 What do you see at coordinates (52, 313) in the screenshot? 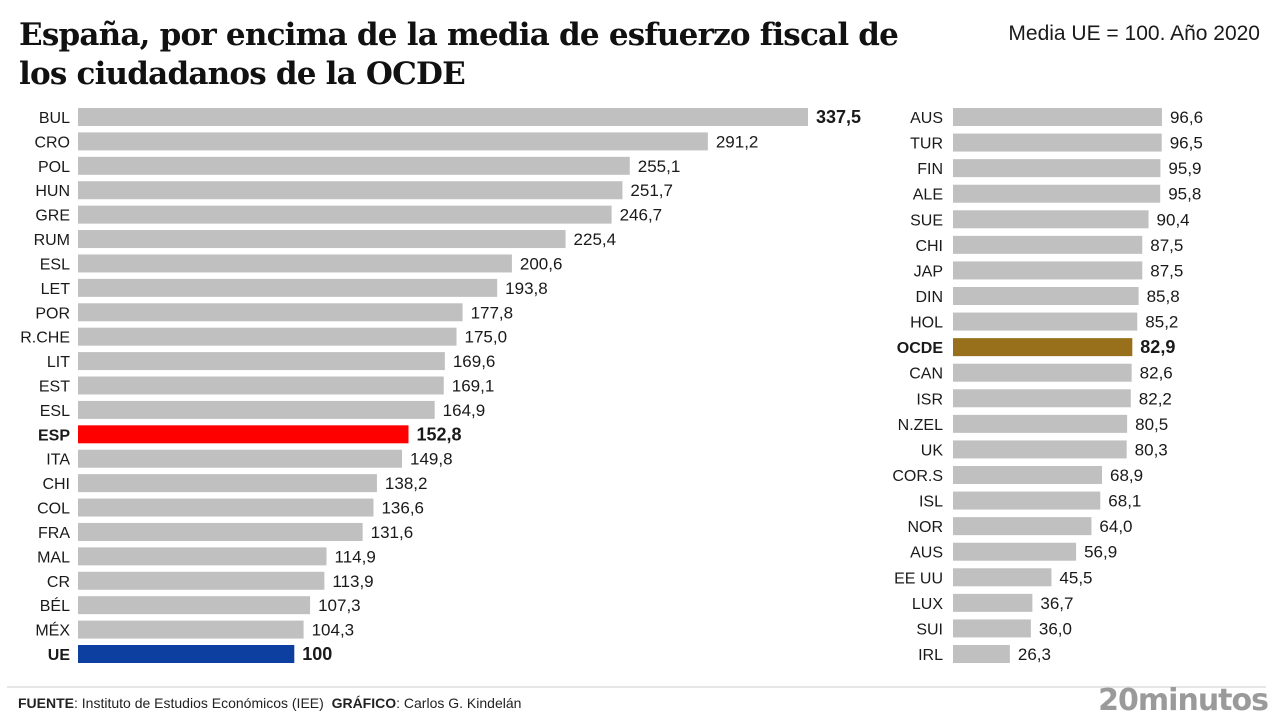
I see `category-label: POR` at bounding box center [52, 313].